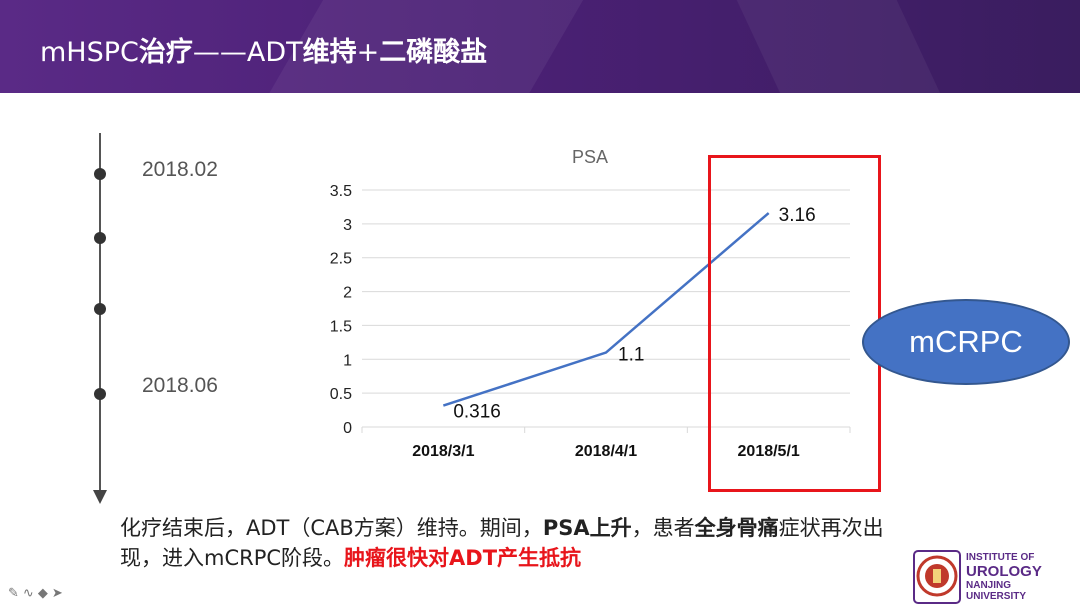 Image resolution: width=1080 pixels, height=608 pixels. What do you see at coordinates (989, 585) in the screenshot?
I see `logo-line3: NANJING` at bounding box center [989, 585].